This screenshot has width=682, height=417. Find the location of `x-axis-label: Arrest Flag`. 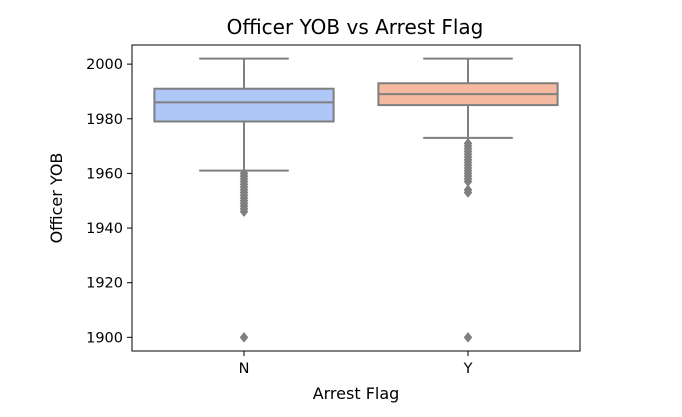

x-axis-label: Arrest Flag is located at coordinates (356, 393).